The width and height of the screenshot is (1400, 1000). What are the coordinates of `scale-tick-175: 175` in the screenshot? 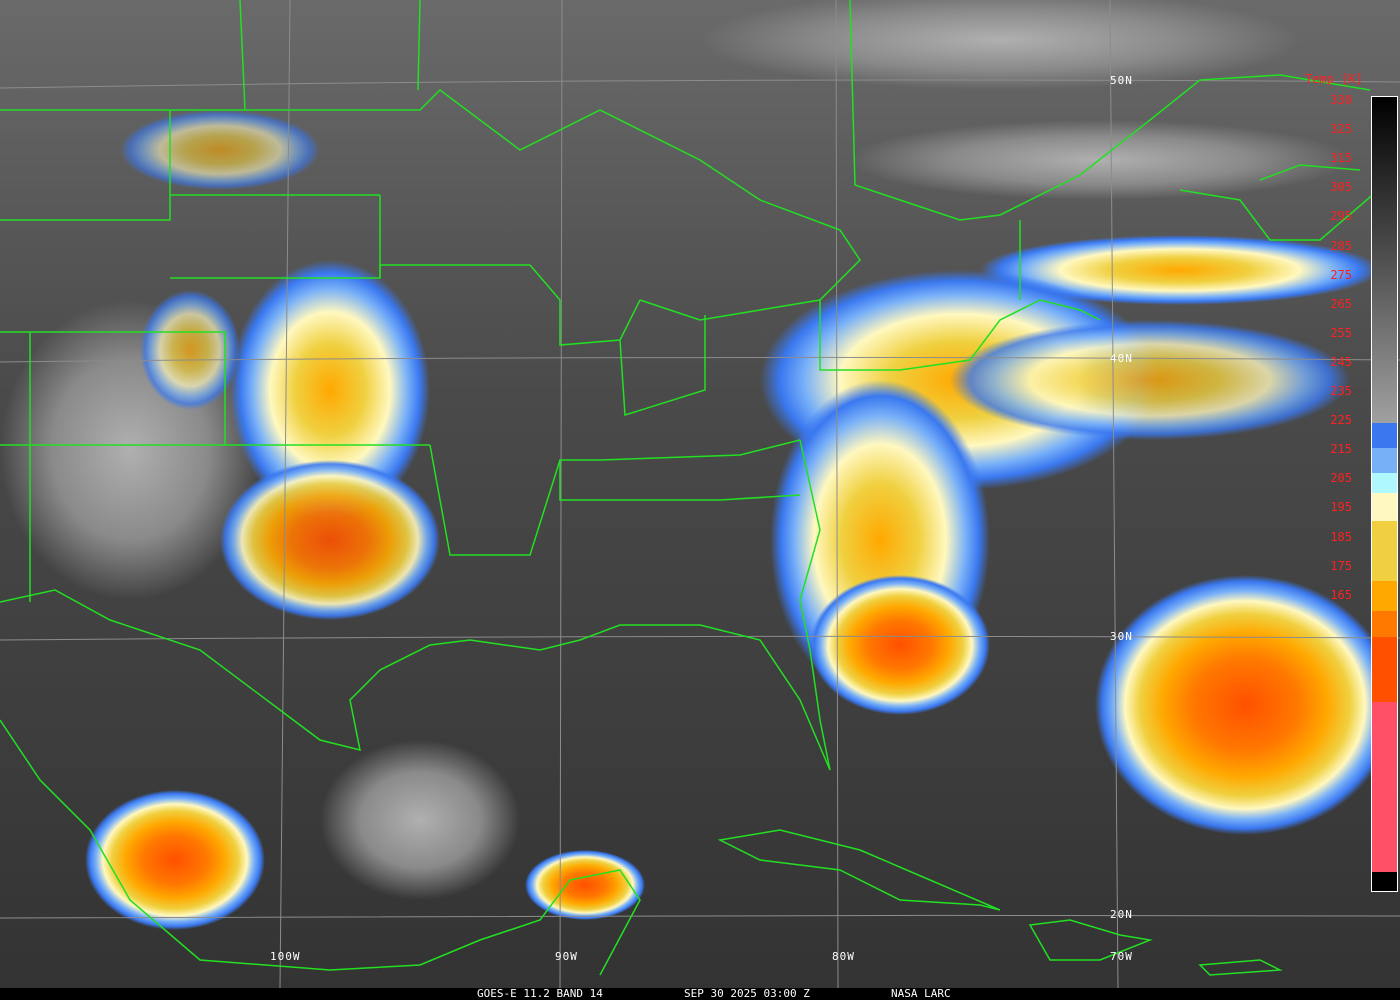 It's located at (1341, 565).